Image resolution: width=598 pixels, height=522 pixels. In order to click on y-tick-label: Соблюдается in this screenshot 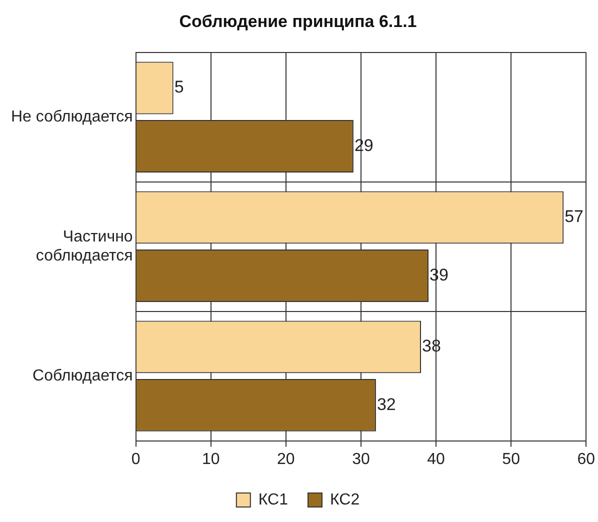, I will do `click(82, 375)`.